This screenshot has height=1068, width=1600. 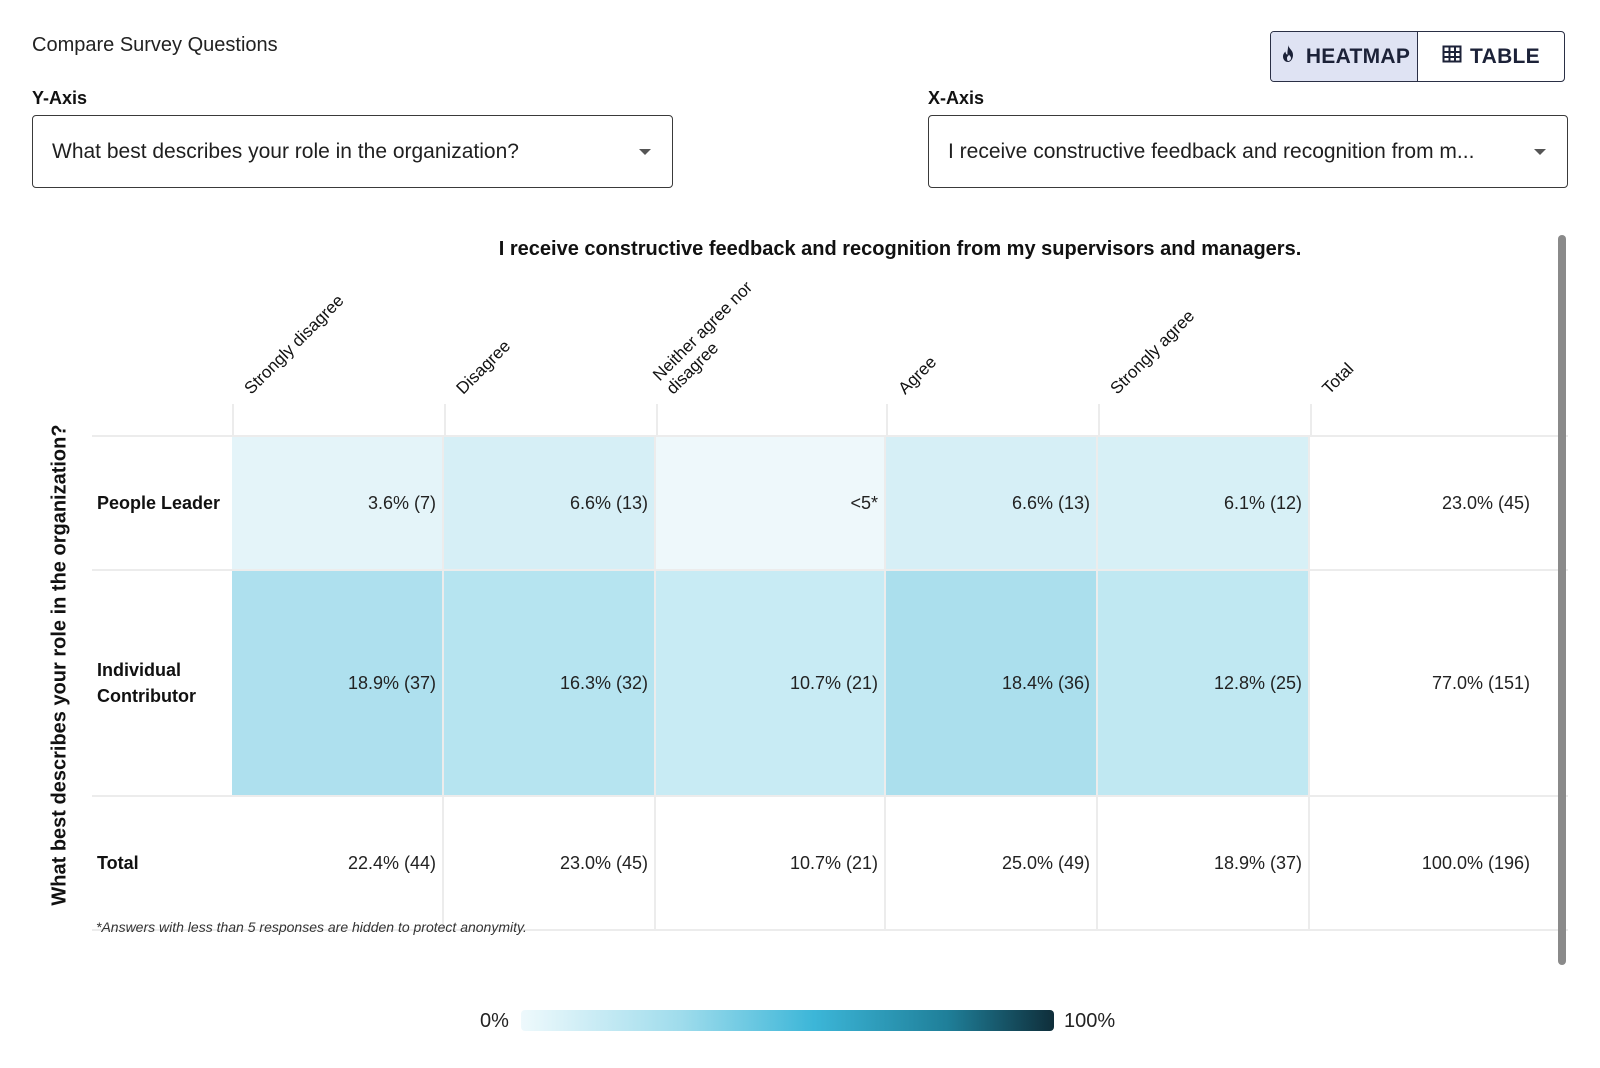 What do you see at coordinates (771, 503) in the screenshot?
I see `heatmap-cell: <5*` at bounding box center [771, 503].